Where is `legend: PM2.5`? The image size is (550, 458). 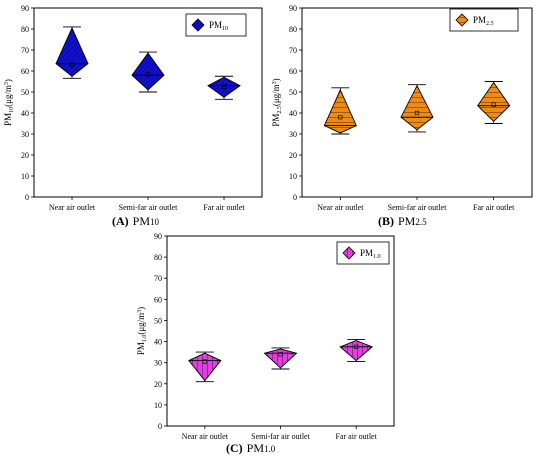 legend: PM2.5 is located at coordinates (484, 20).